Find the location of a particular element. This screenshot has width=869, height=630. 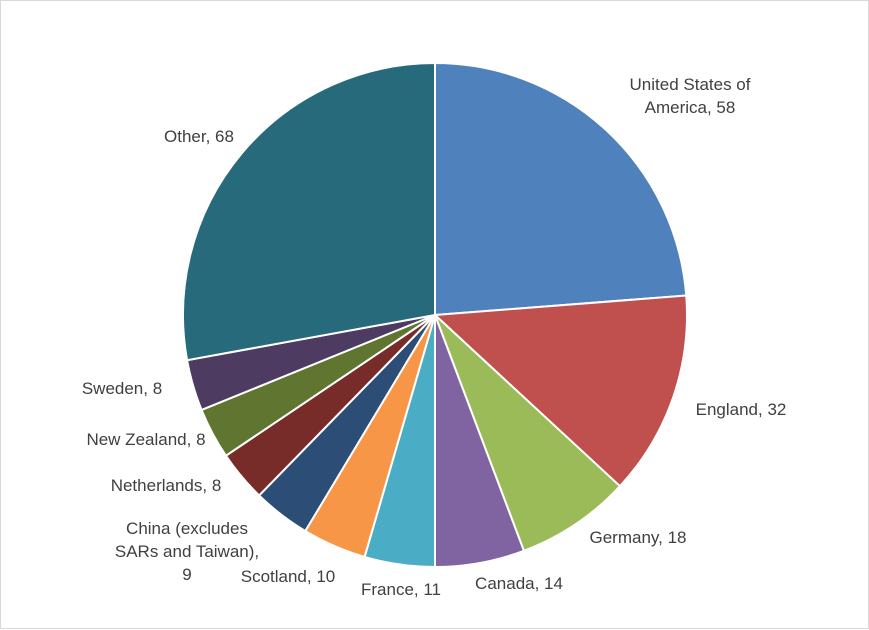

data-label-china-excludes-sars-and-taiwan: China (excludes SARs and Taiwan), 9 is located at coordinates (187, 551).